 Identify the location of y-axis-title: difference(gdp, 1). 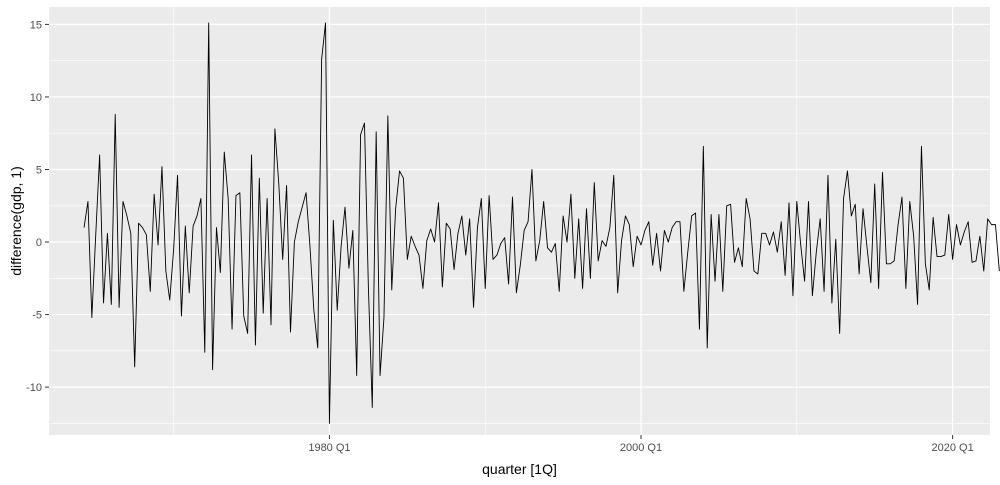
(16, 220).